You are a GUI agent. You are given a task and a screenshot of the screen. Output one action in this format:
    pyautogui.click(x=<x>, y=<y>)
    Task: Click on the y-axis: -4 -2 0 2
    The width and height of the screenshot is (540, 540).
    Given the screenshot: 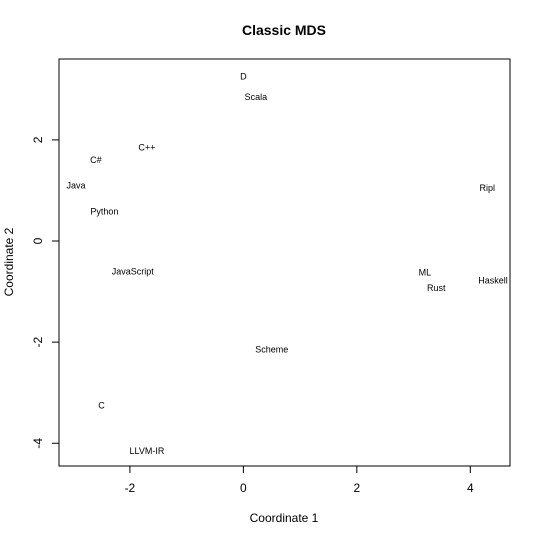 What is the action you would take?
    pyautogui.click(x=45, y=292)
    